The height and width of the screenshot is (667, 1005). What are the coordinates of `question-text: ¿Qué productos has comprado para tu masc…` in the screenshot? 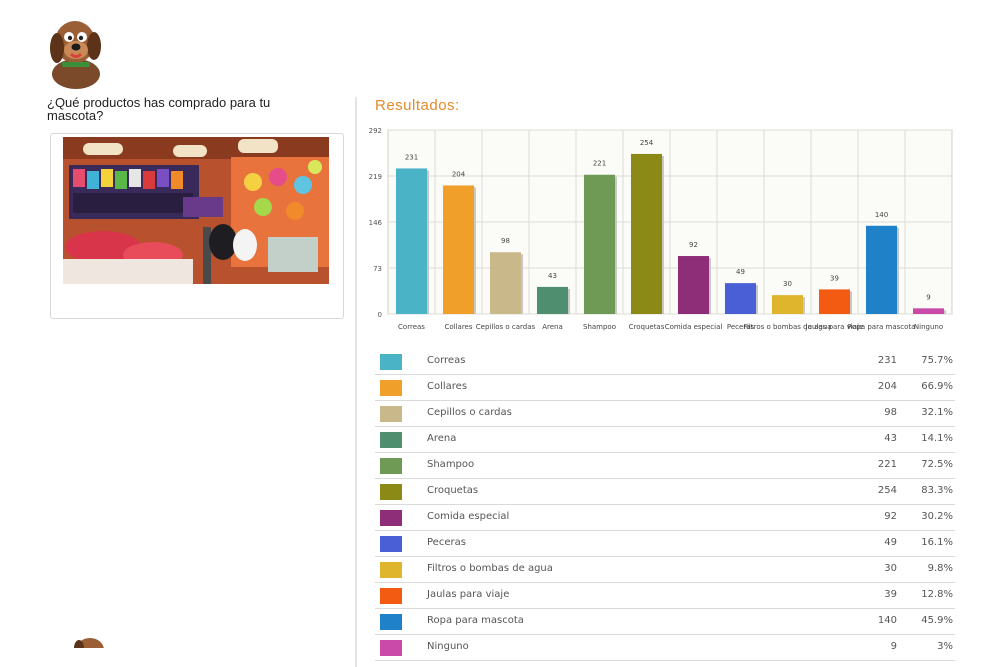 It's located at (159, 109).